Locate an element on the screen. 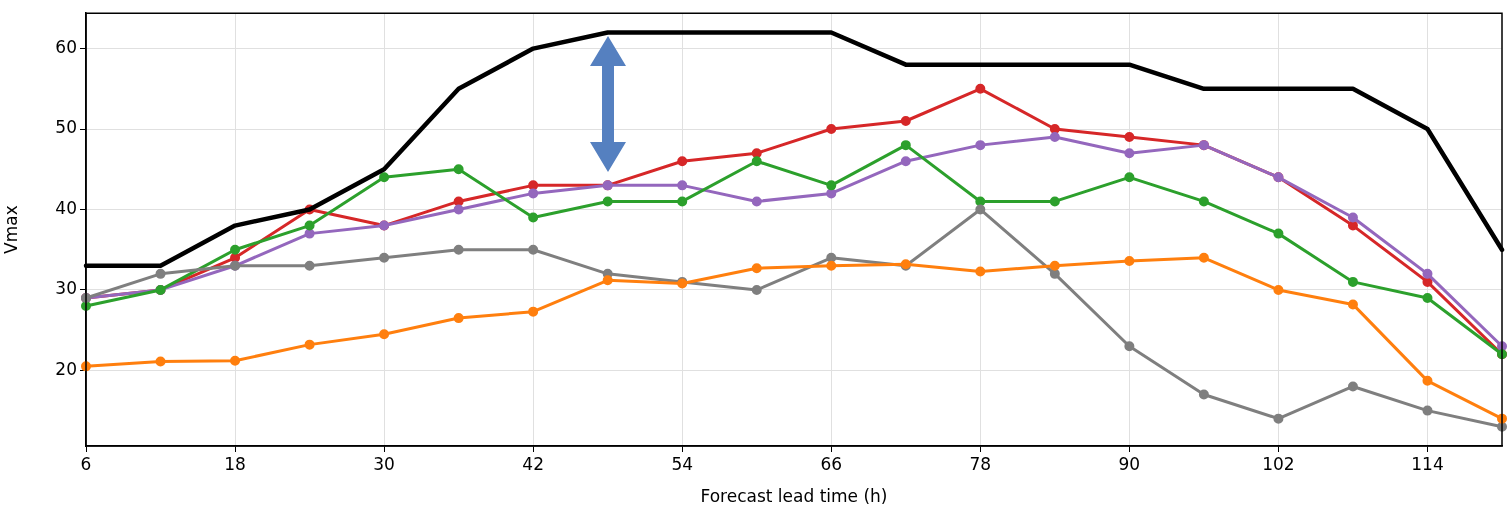 This screenshot has width=1509, height=510. y-tick-label: 20 is located at coordinates (66, 368).